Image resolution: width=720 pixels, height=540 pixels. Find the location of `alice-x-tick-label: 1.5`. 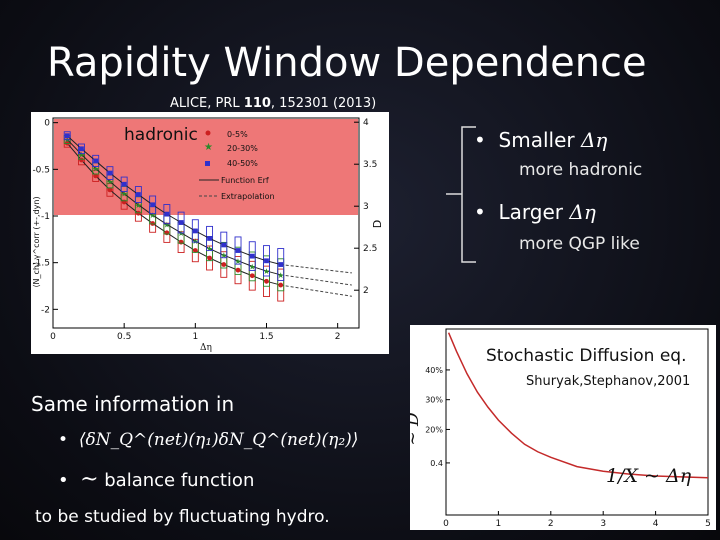

alice-x-tick-label: 1.5 is located at coordinates (266, 337).